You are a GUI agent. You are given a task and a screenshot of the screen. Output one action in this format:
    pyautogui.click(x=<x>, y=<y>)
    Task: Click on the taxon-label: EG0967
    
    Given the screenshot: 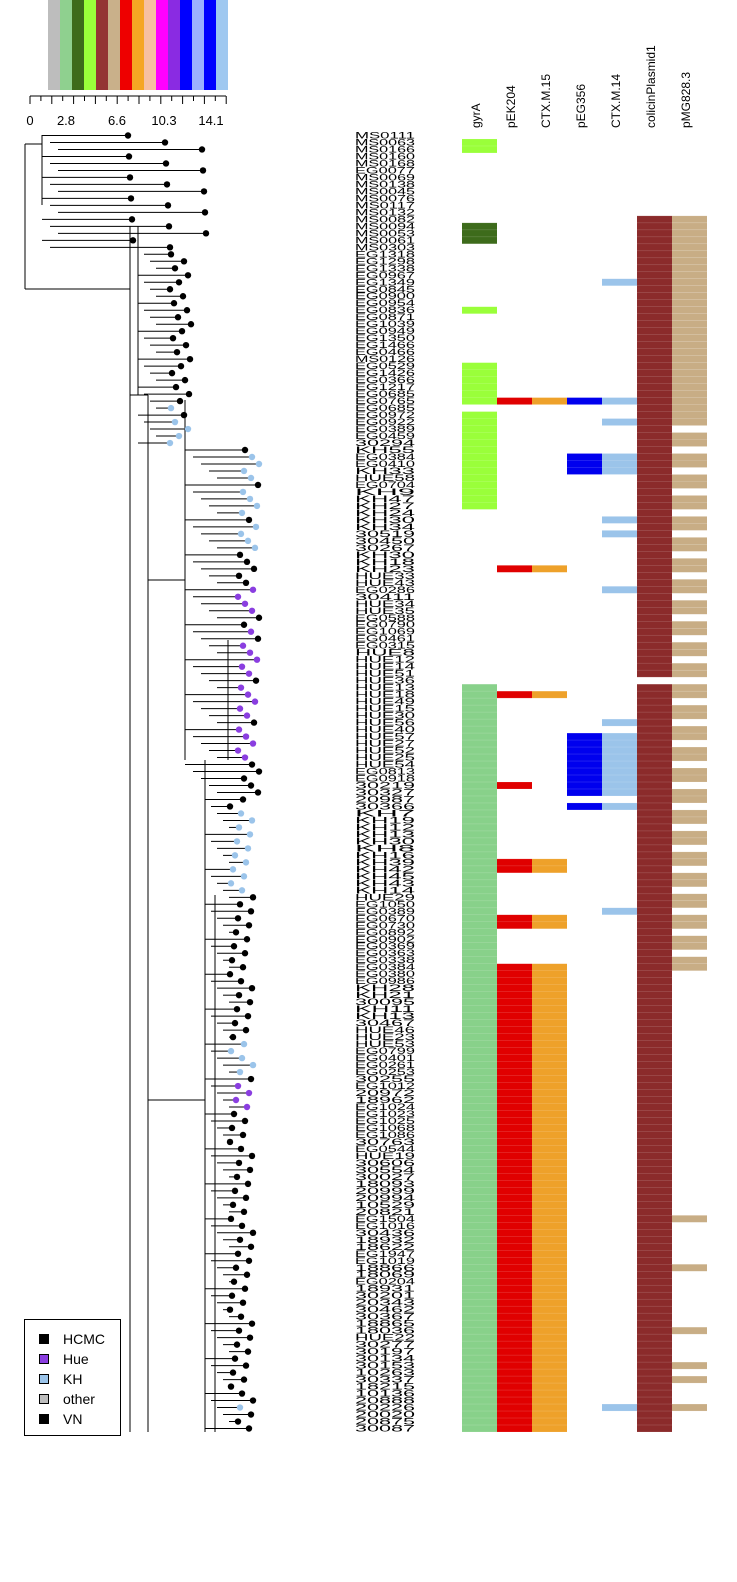 What is the action you would take?
    pyautogui.click(x=385, y=275)
    